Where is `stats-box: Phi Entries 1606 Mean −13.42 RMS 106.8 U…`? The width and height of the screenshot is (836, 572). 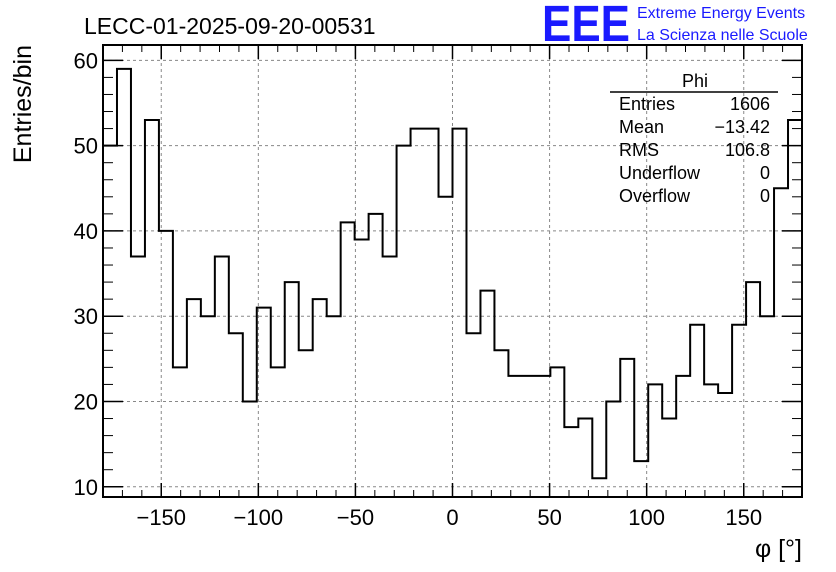 stats-box: Phi Entries 1606 Mean −13.42 RMS 106.8 U… is located at coordinates (694, 138).